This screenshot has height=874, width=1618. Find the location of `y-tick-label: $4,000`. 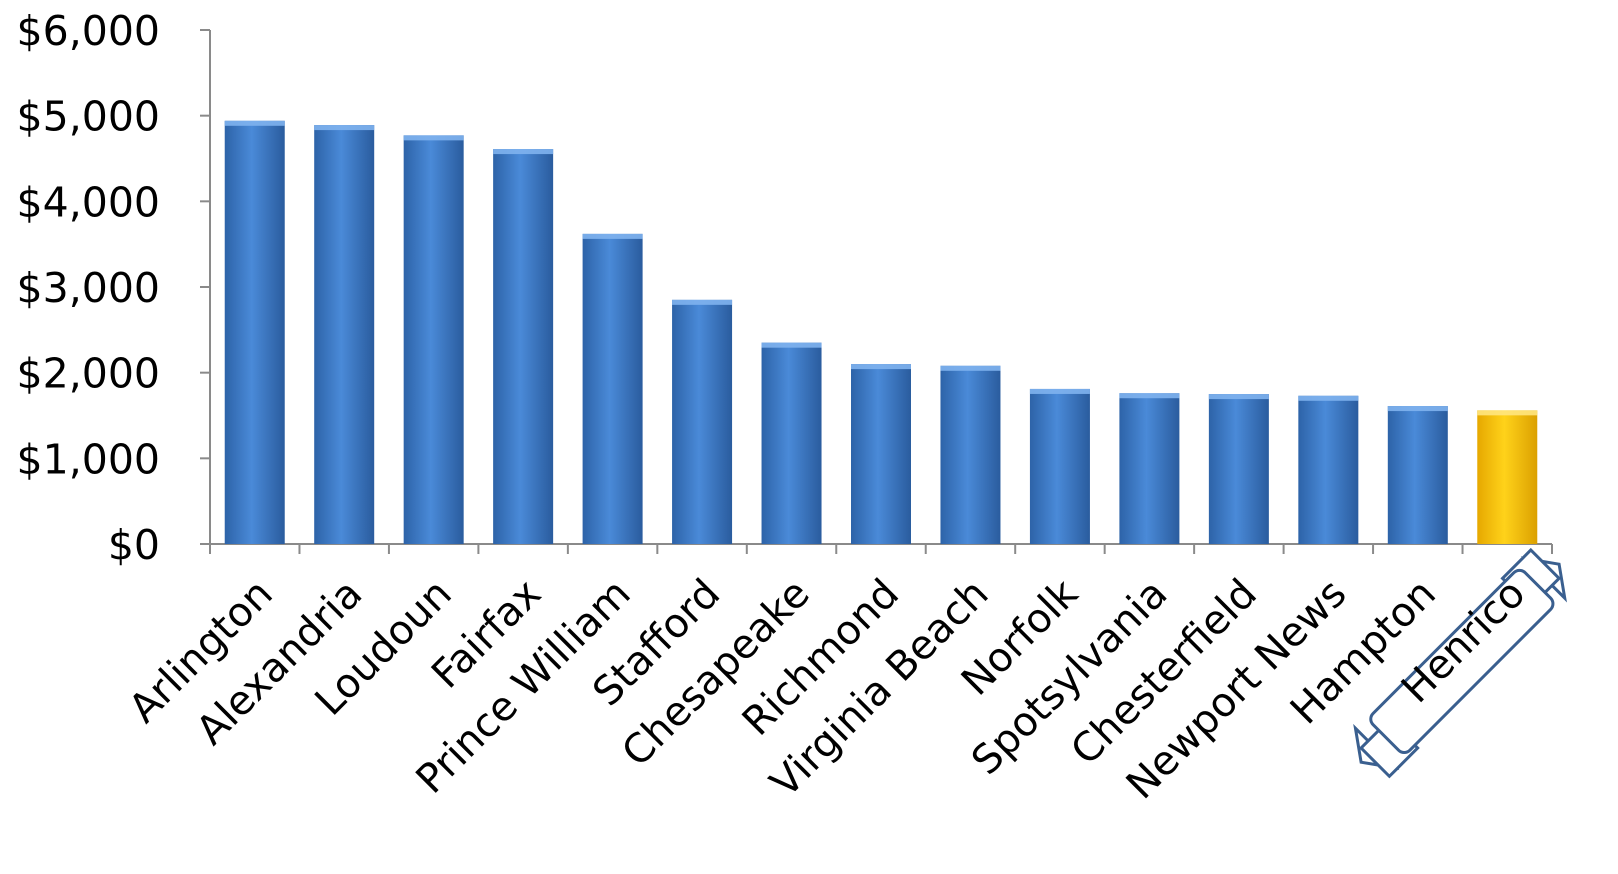

y-tick-label: $4,000 is located at coordinates (88, 202).